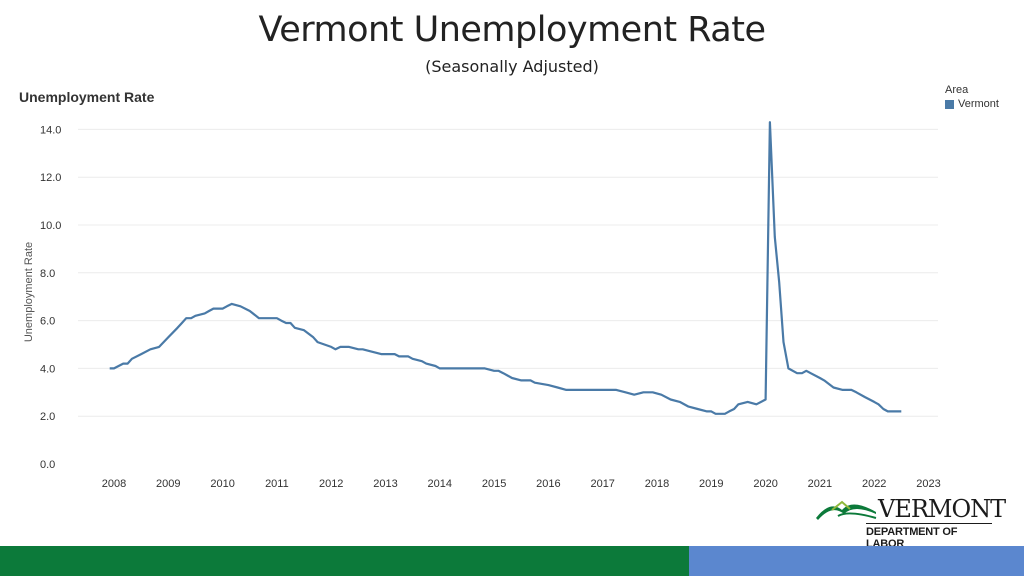 The width and height of the screenshot is (1024, 576). What do you see at coordinates (114, 484) in the screenshot?
I see `x-tick-label: 2008` at bounding box center [114, 484].